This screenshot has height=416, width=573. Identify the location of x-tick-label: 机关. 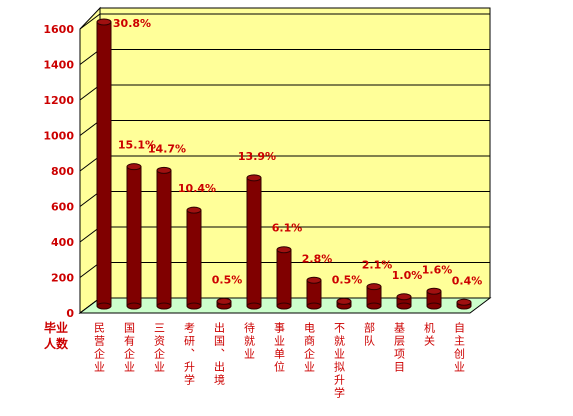
(429, 334).